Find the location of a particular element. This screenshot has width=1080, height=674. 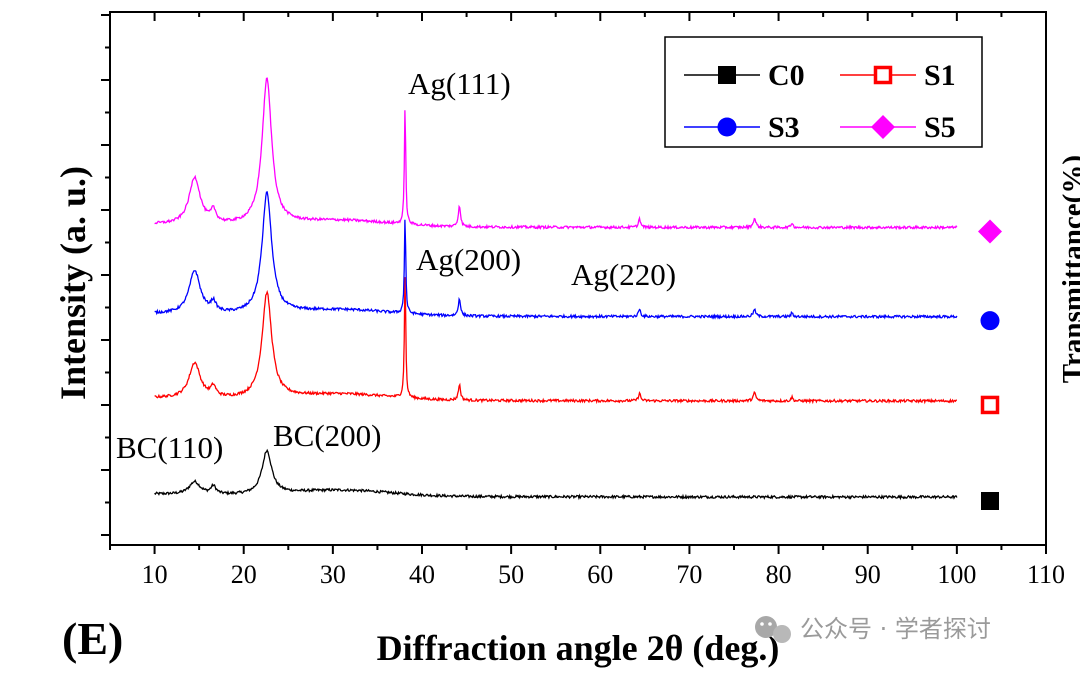

annotation-bc110: BC(110) is located at coordinates (169, 447).